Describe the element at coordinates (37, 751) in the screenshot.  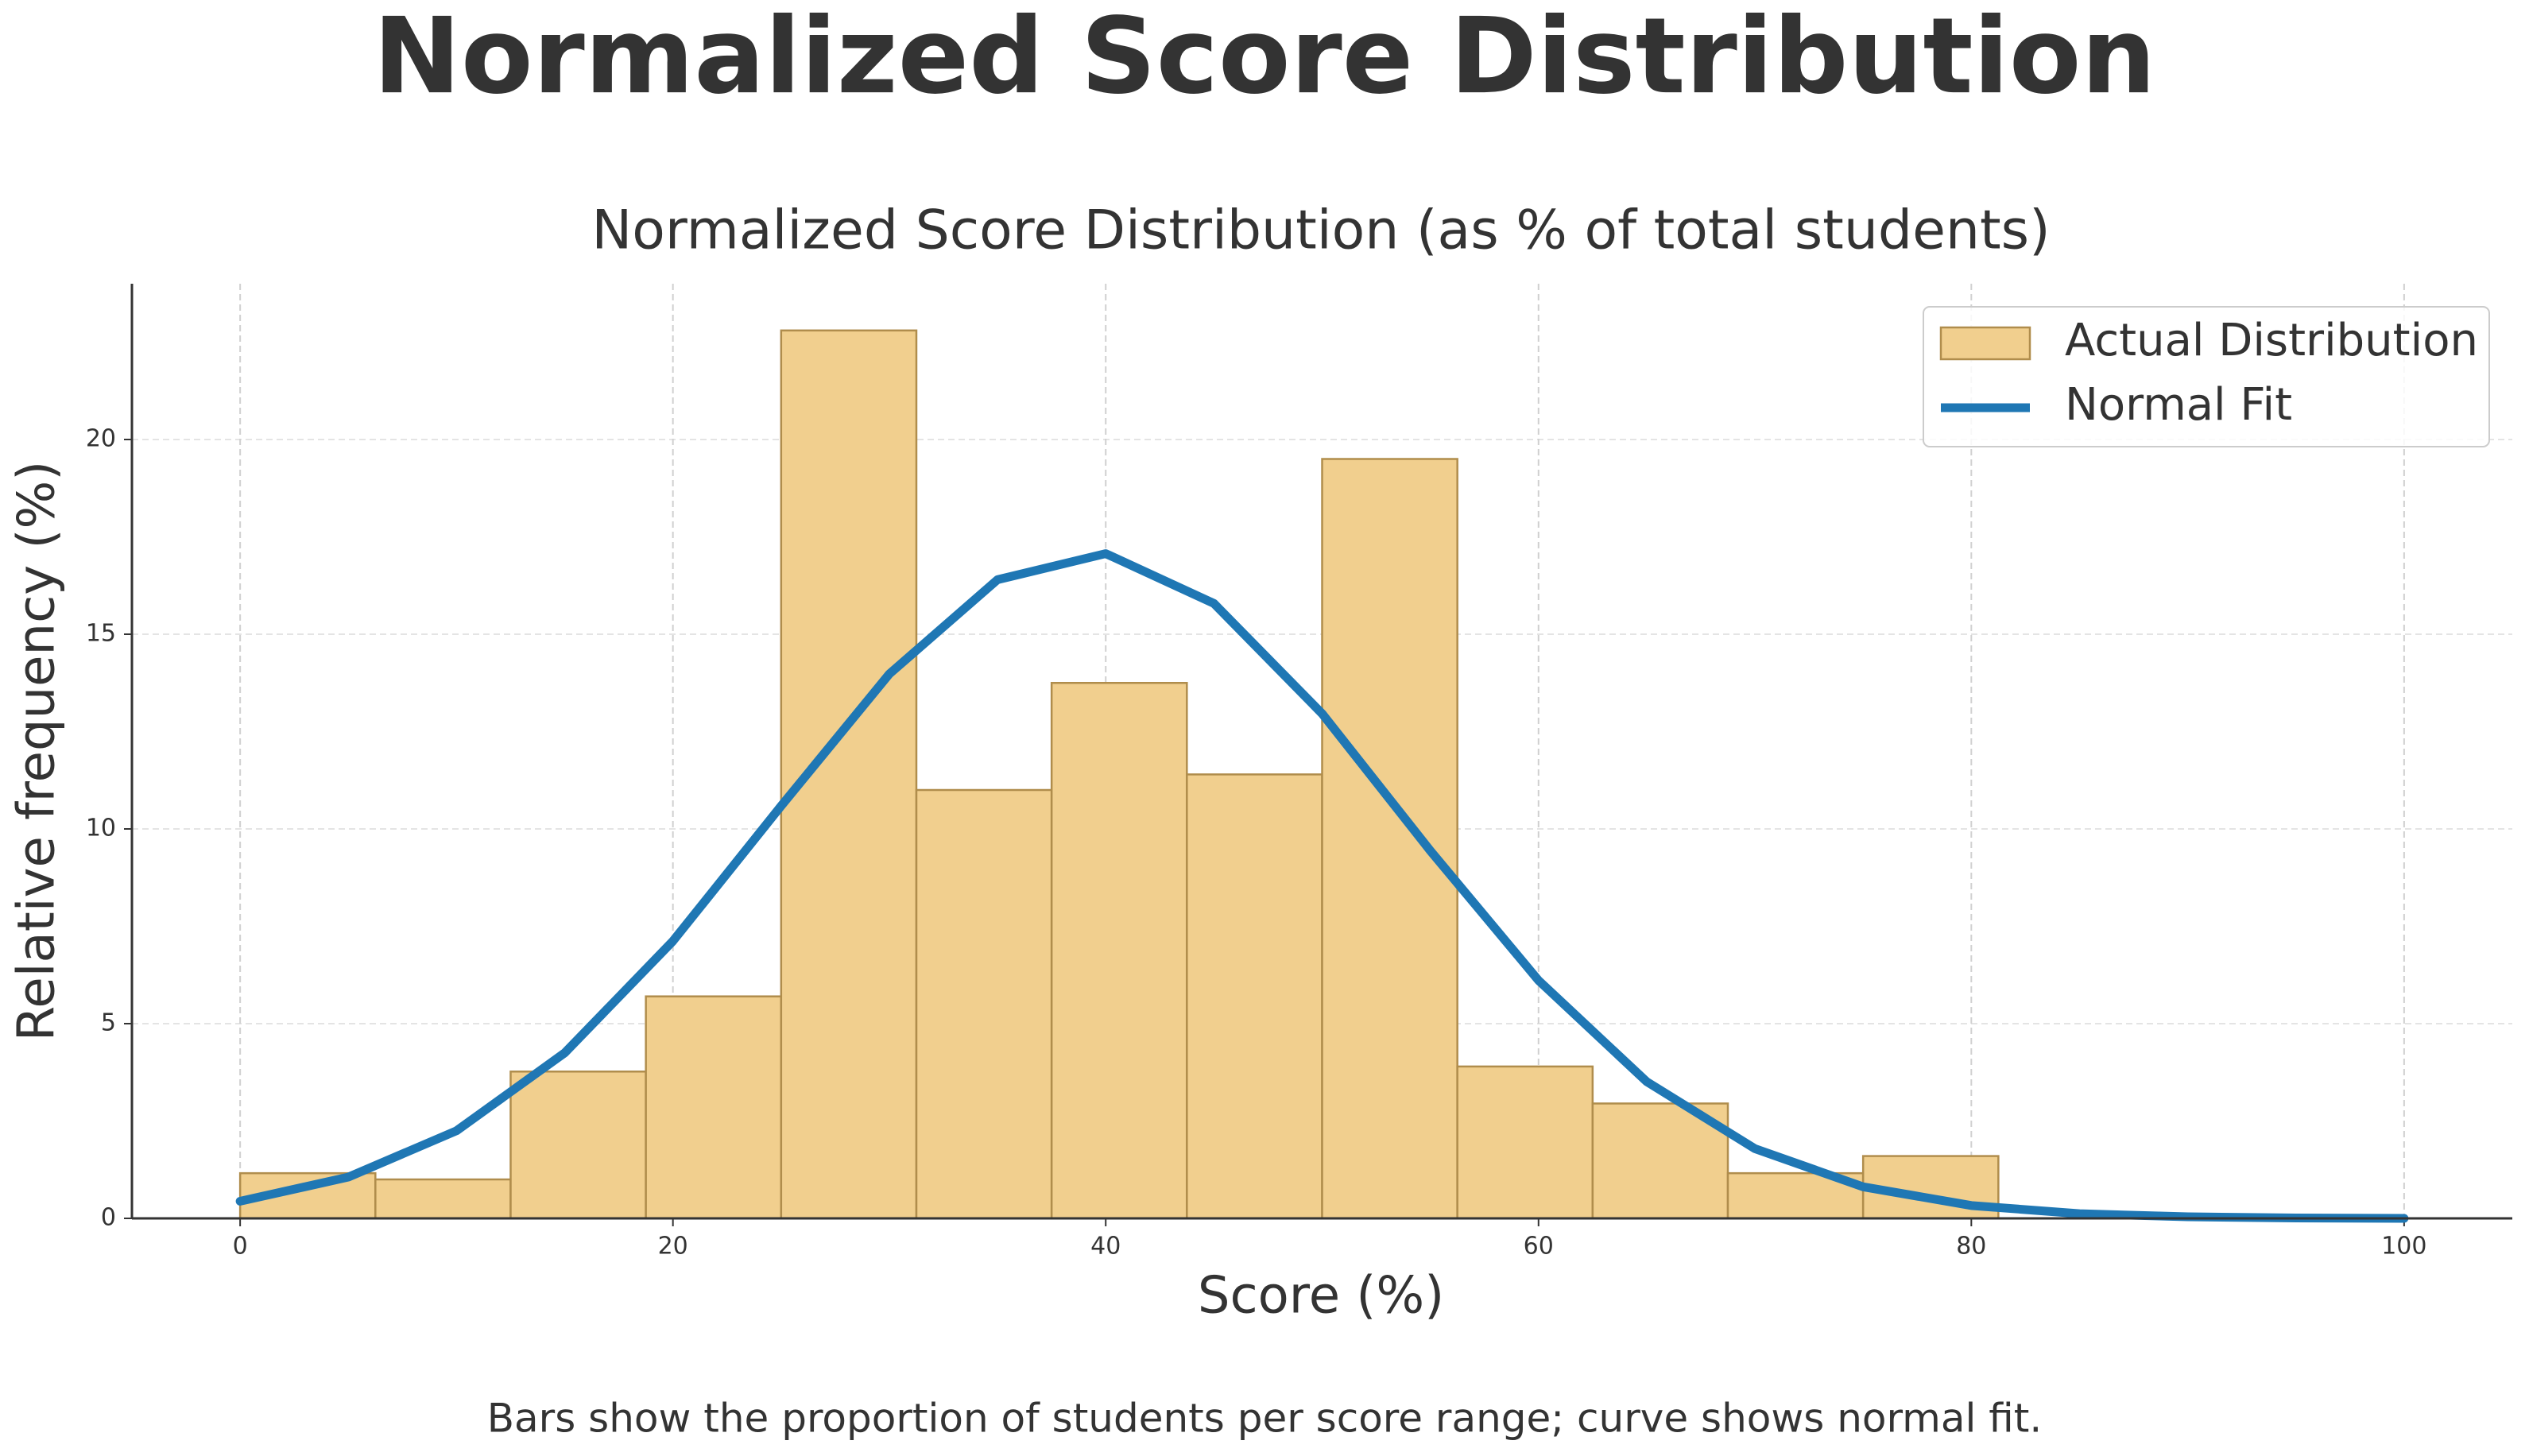
I see `y-axis-label: Relative frequency (%)` at that location.